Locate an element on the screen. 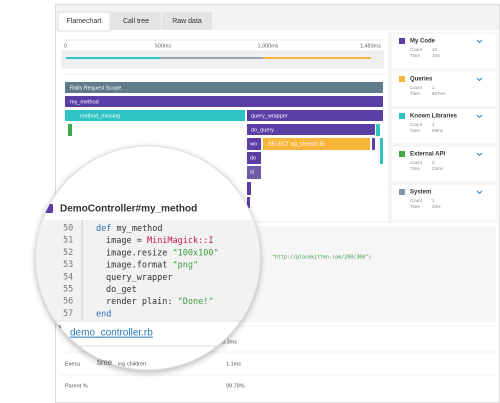 This screenshot has height=403, width=500. method-title: DemoController#my_method is located at coordinates (128, 209).